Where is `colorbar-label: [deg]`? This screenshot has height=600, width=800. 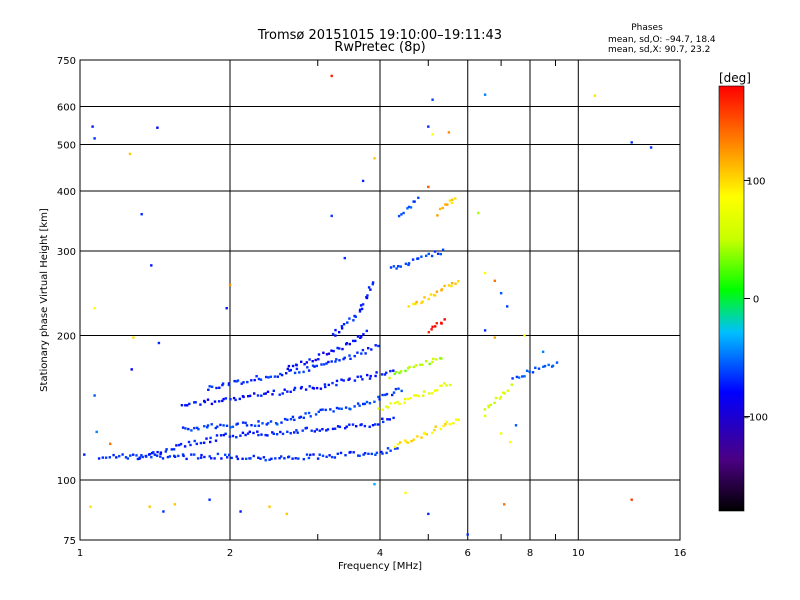
colorbar-label: [deg] is located at coordinates (735, 78).